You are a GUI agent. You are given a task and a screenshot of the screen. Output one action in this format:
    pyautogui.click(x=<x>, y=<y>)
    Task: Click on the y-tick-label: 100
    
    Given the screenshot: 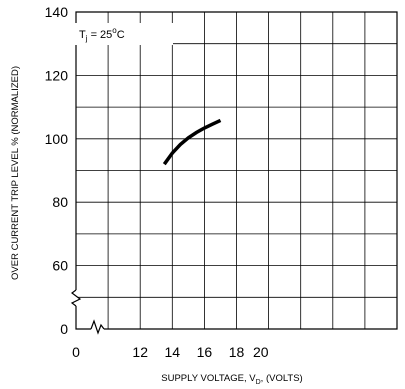 What is the action you would take?
    pyautogui.click(x=57, y=139)
    